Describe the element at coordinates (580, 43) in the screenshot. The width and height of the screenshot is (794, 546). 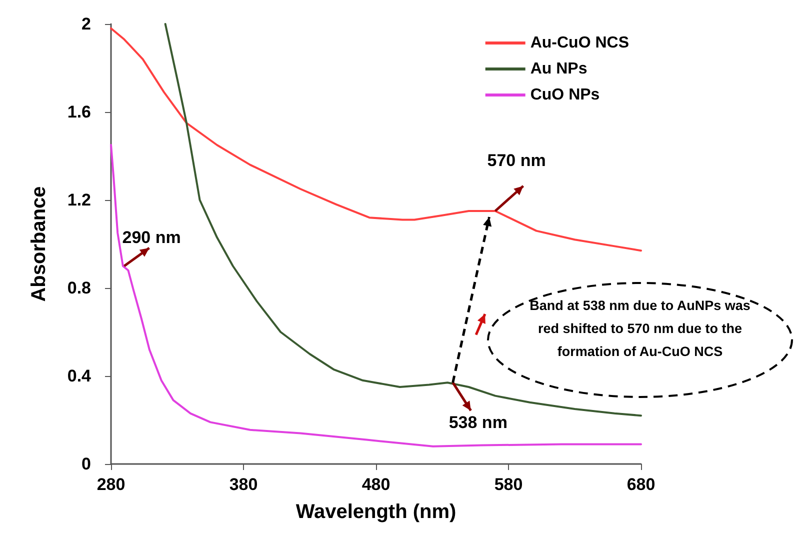
I see `legend-label: Au-CuO NCS` at that location.